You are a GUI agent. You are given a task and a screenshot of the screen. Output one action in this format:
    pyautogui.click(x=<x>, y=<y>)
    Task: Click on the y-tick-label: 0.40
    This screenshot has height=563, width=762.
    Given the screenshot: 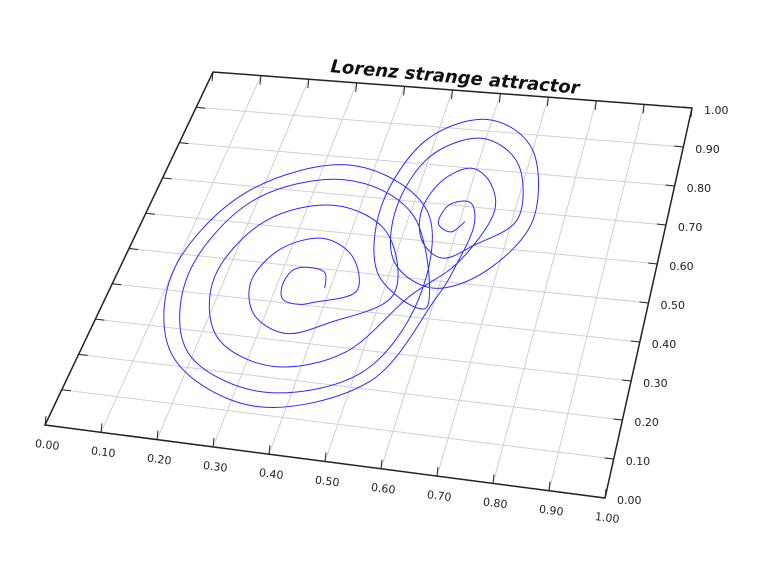 What is the action you would take?
    pyautogui.click(x=664, y=344)
    